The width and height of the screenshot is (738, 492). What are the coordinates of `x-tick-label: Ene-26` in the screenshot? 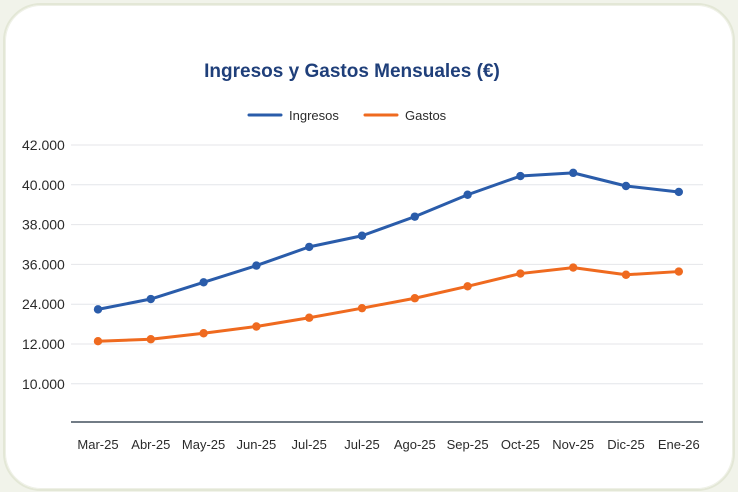 It's located at (679, 444).